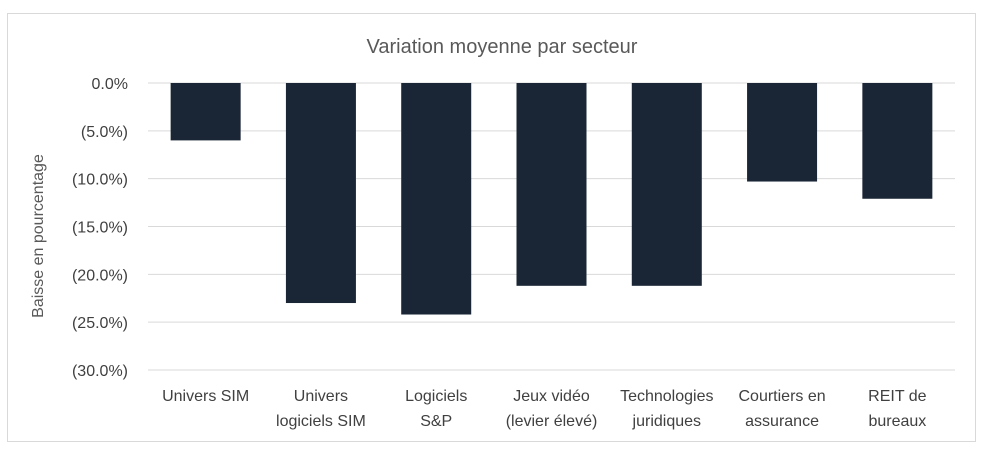 This screenshot has height=451, width=982. I want to click on y-tick-label: (25.0%), so click(100, 323).